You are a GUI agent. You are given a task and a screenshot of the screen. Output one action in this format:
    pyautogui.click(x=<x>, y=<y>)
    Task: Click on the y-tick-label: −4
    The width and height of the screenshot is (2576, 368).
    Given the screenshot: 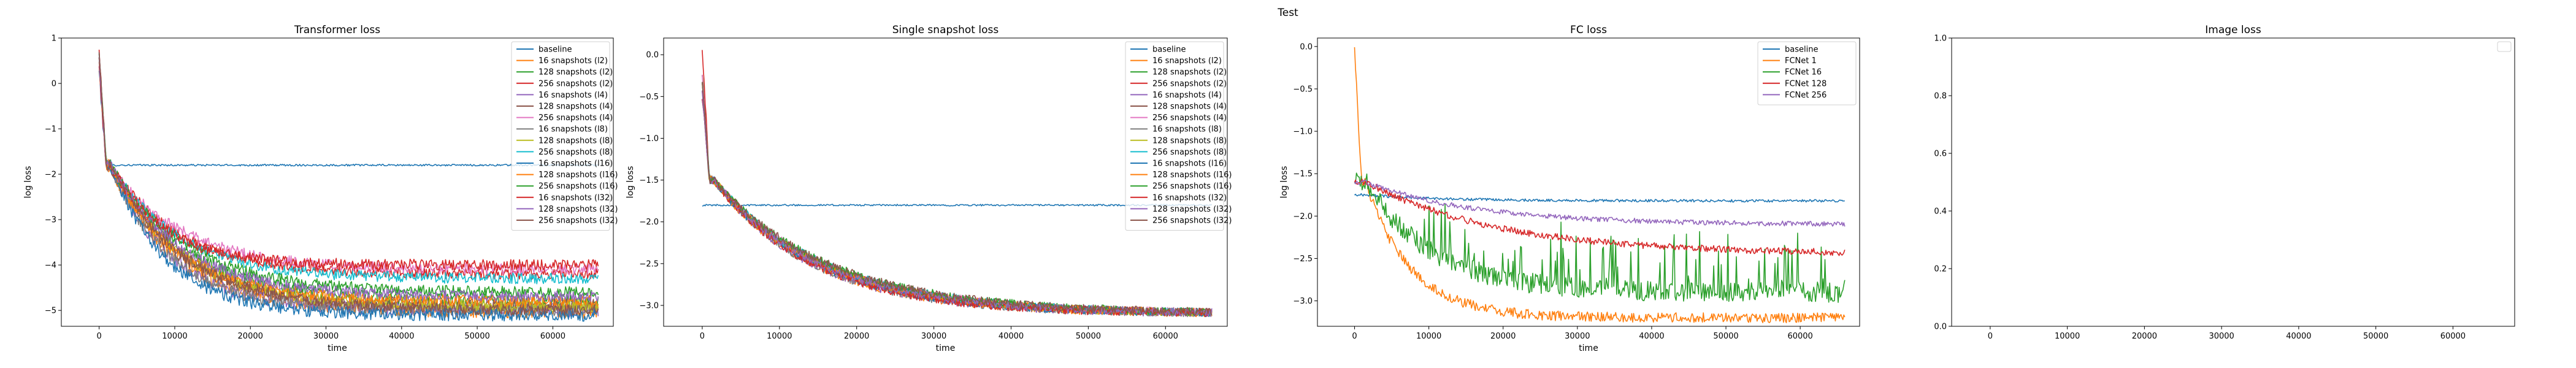 What is the action you would take?
    pyautogui.click(x=50, y=265)
    